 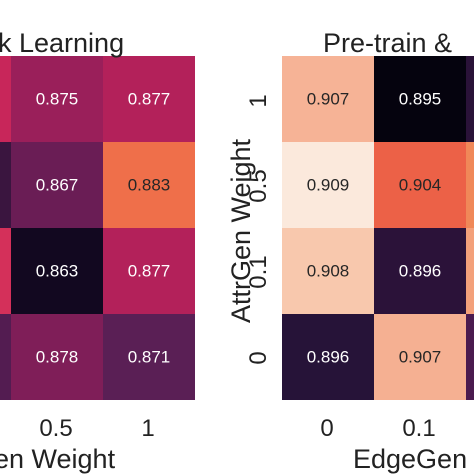 What do you see at coordinates (258, 357) in the screenshot?
I see `right-y-tick-3: 0` at bounding box center [258, 357].